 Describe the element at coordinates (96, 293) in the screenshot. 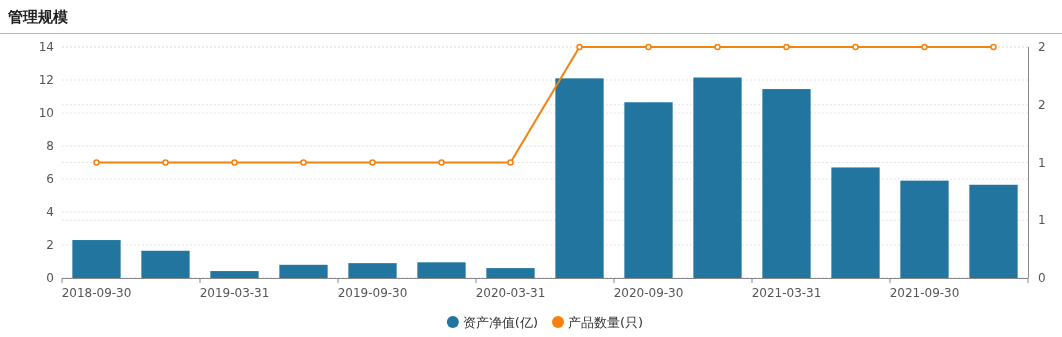

I see `x-tick-label: 2018-09-30` at that location.